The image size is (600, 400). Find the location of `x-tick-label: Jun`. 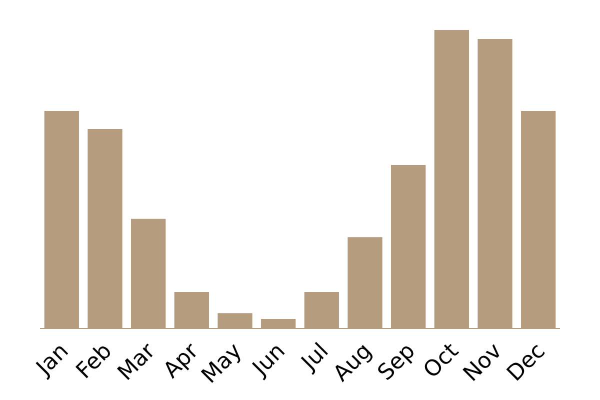

x-tick-label: Jun is located at coordinates (268, 360).